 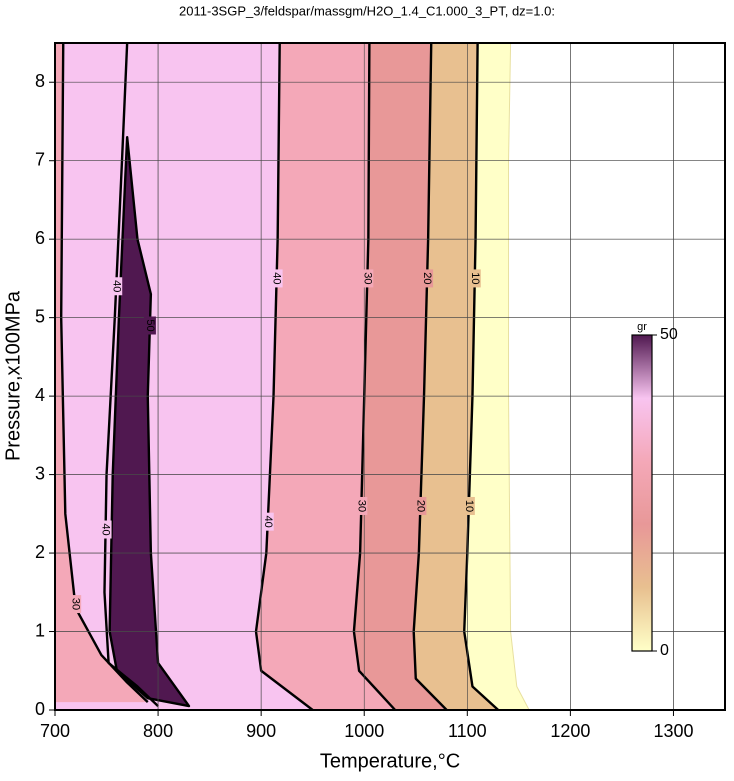 What do you see at coordinates (40, 709) in the screenshot?
I see `y-tick-label: 0` at bounding box center [40, 709].